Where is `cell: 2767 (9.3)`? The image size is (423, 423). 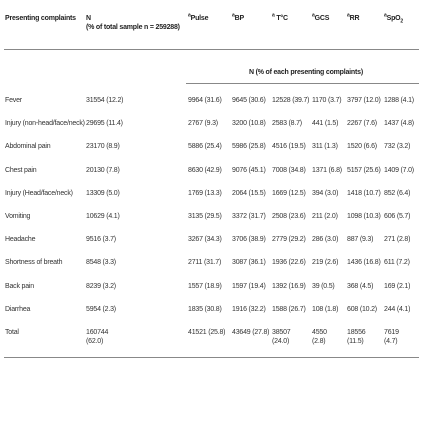 cell: 2767 (9.3) is located at coordinates (203, 124).